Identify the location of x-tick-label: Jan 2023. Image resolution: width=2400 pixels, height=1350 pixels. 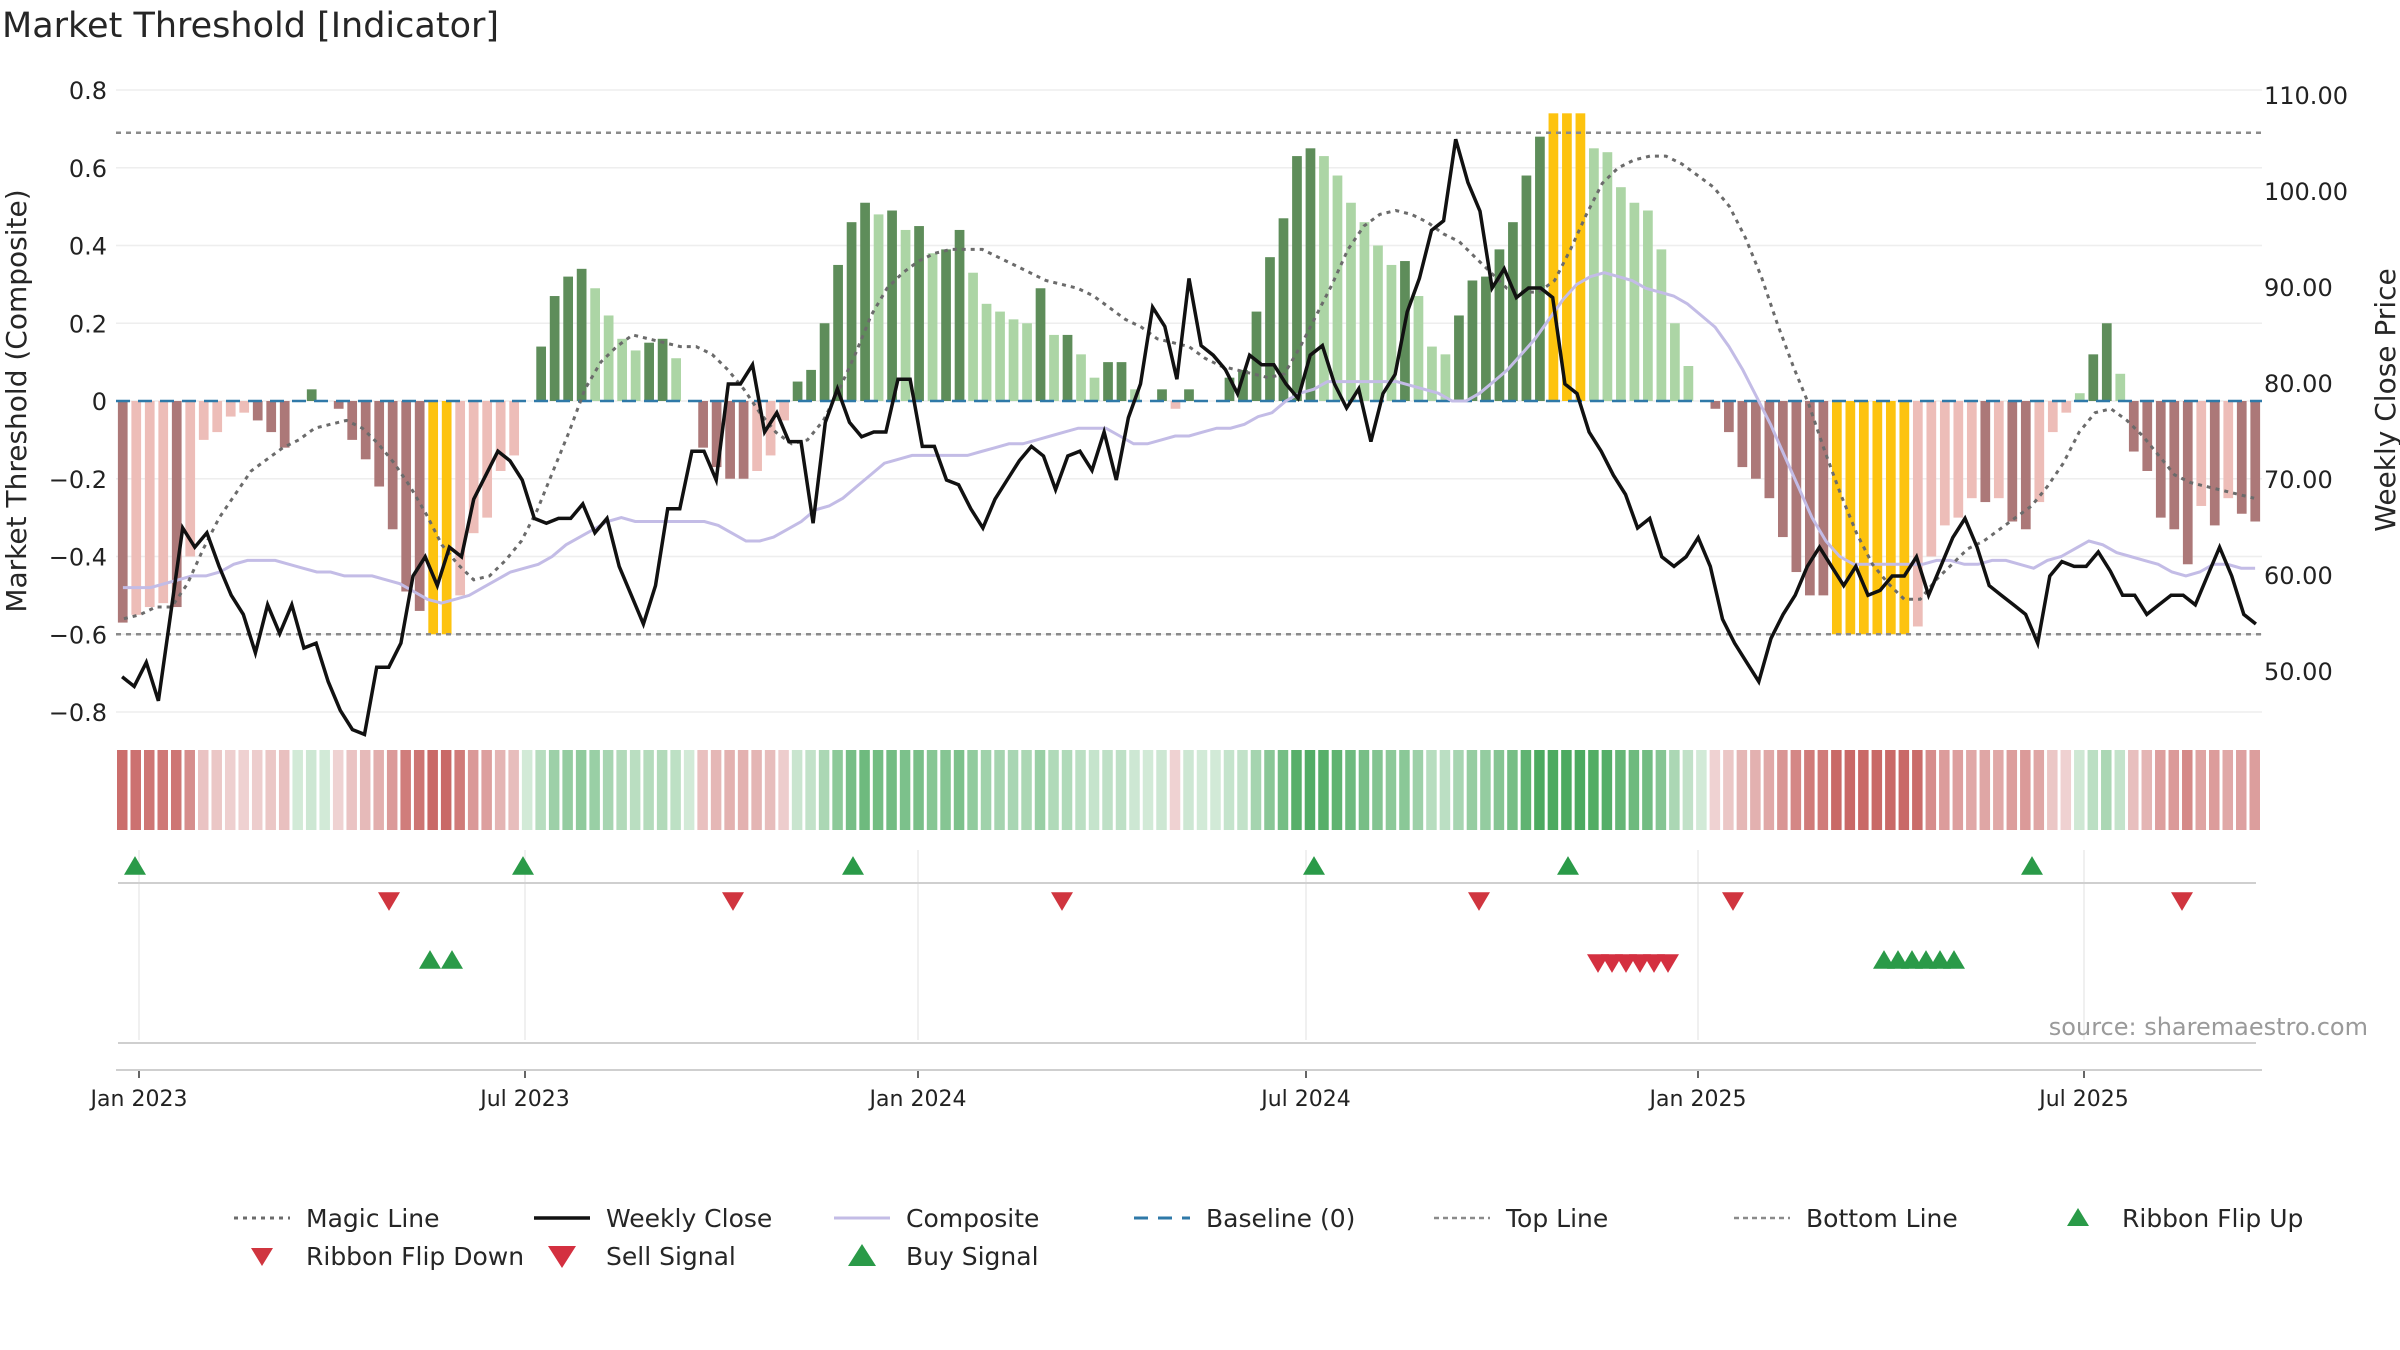
(138, 1099).